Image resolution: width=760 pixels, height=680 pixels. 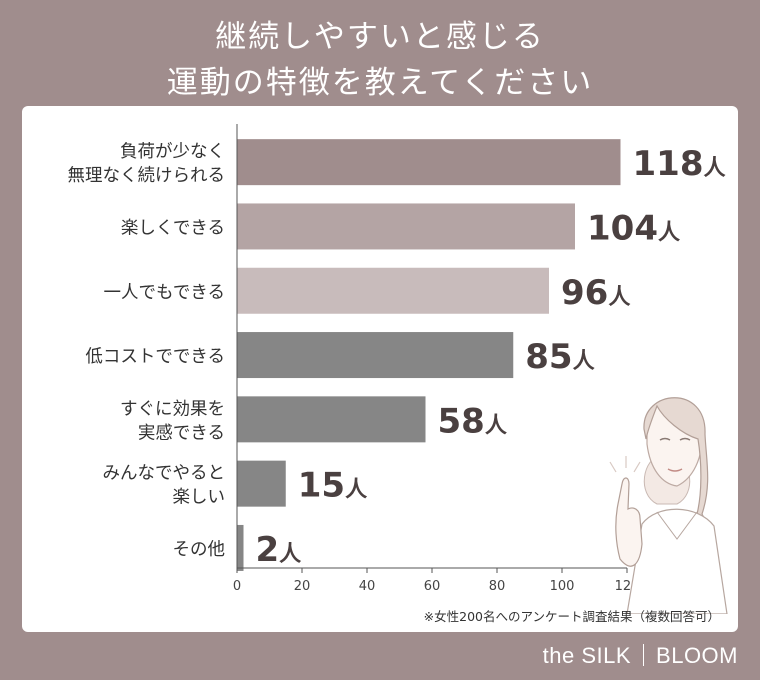 What do you see at coordinates (290, 554) in the screenshot?
I see `value-unit-6: 人` at bounding box center [290, 554].